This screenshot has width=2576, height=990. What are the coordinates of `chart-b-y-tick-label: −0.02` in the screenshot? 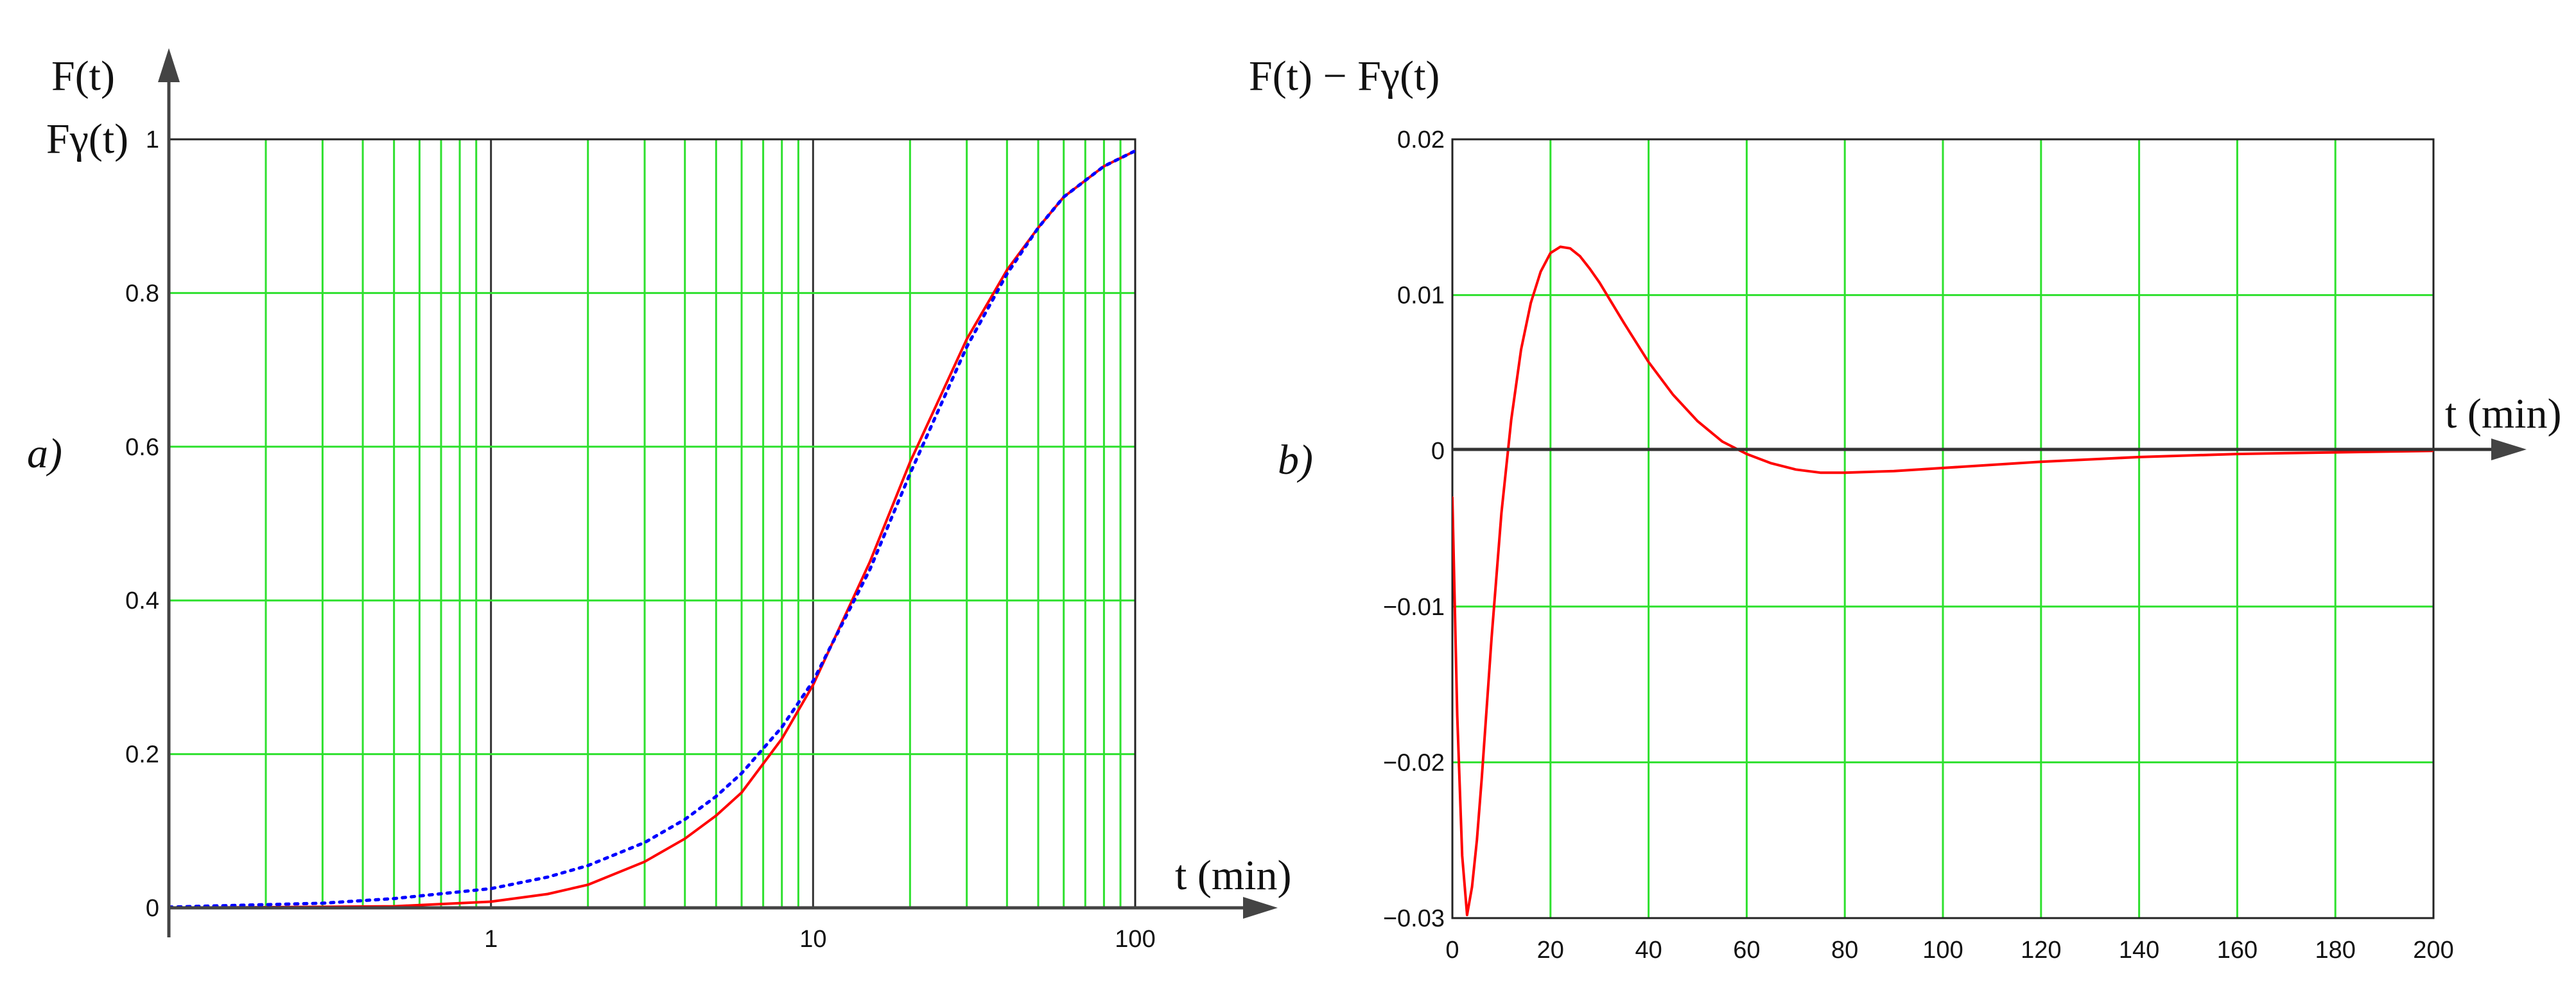 It's located at (1414, 763).